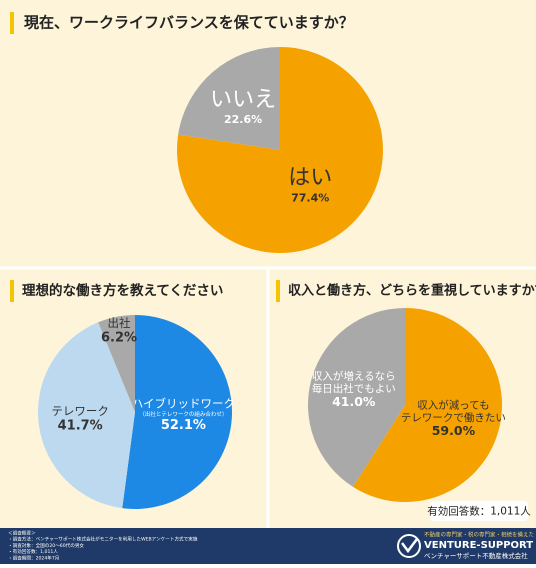 The image size is (536, 568). Describe the element at coordinates (310, 178) in the screenshot. I see `slice-label: はい` at that location.